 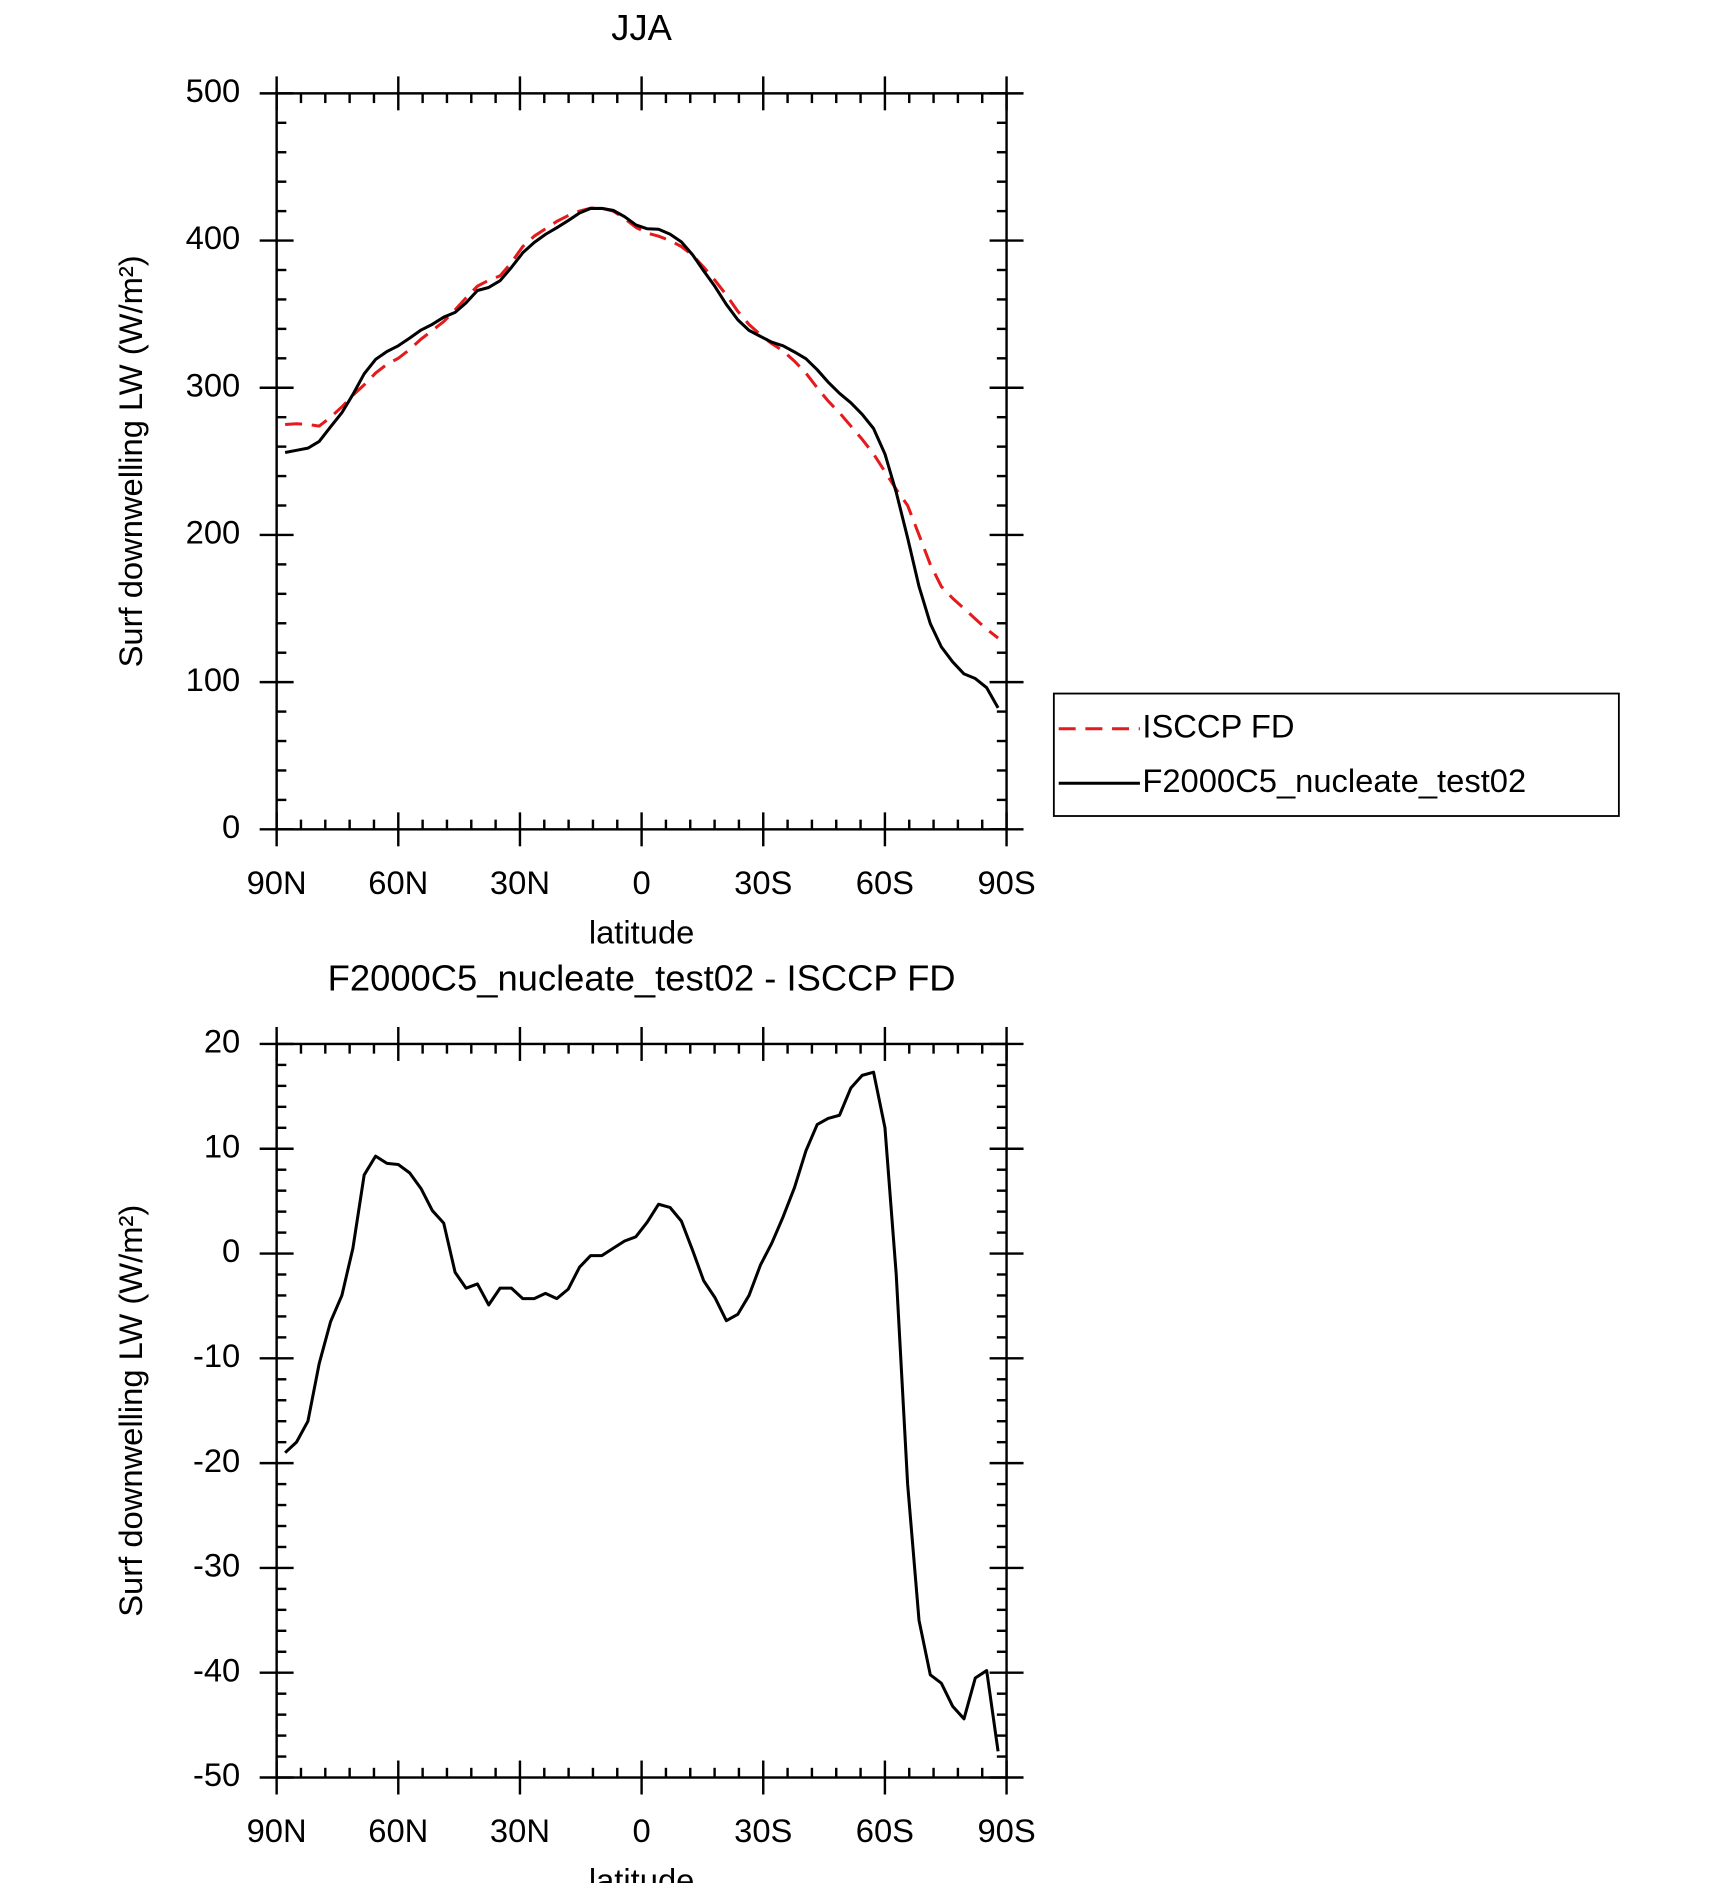 I want to click on chart-title: F2000C5_nucleate_test02 - ISCCP FD, so click(x=642, y=978).